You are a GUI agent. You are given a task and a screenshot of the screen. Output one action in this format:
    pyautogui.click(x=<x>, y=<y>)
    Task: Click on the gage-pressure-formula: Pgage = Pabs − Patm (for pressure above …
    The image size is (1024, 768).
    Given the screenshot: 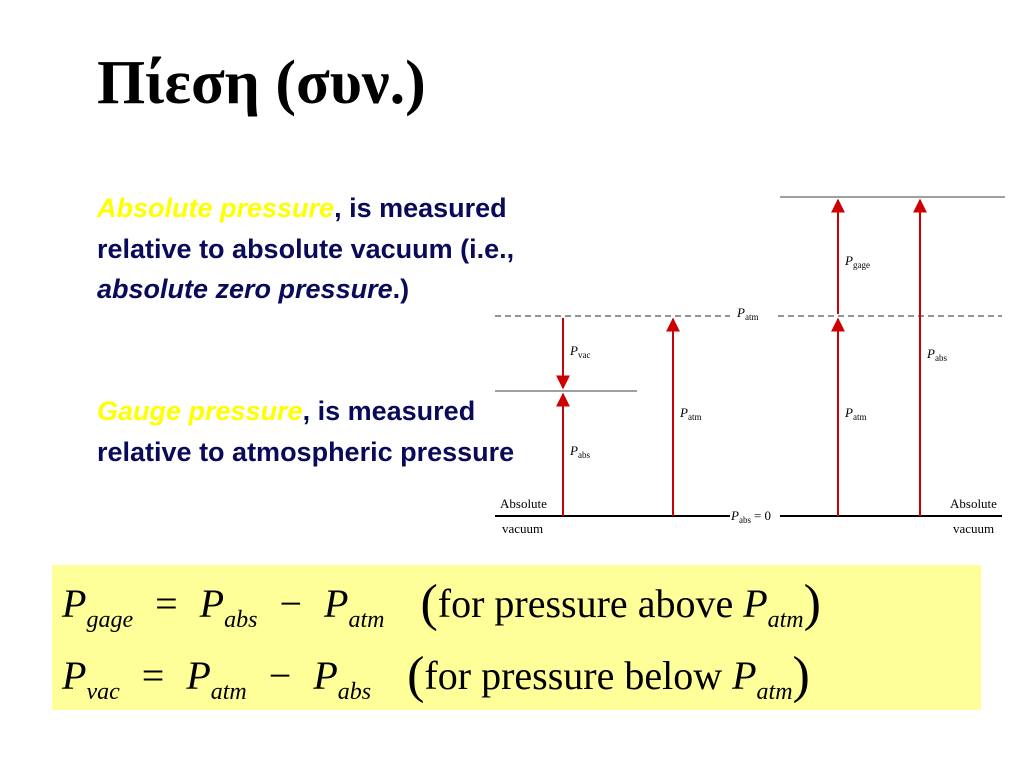 What is the action you would take?
    pyautogui.click(x=441, y=604)
    